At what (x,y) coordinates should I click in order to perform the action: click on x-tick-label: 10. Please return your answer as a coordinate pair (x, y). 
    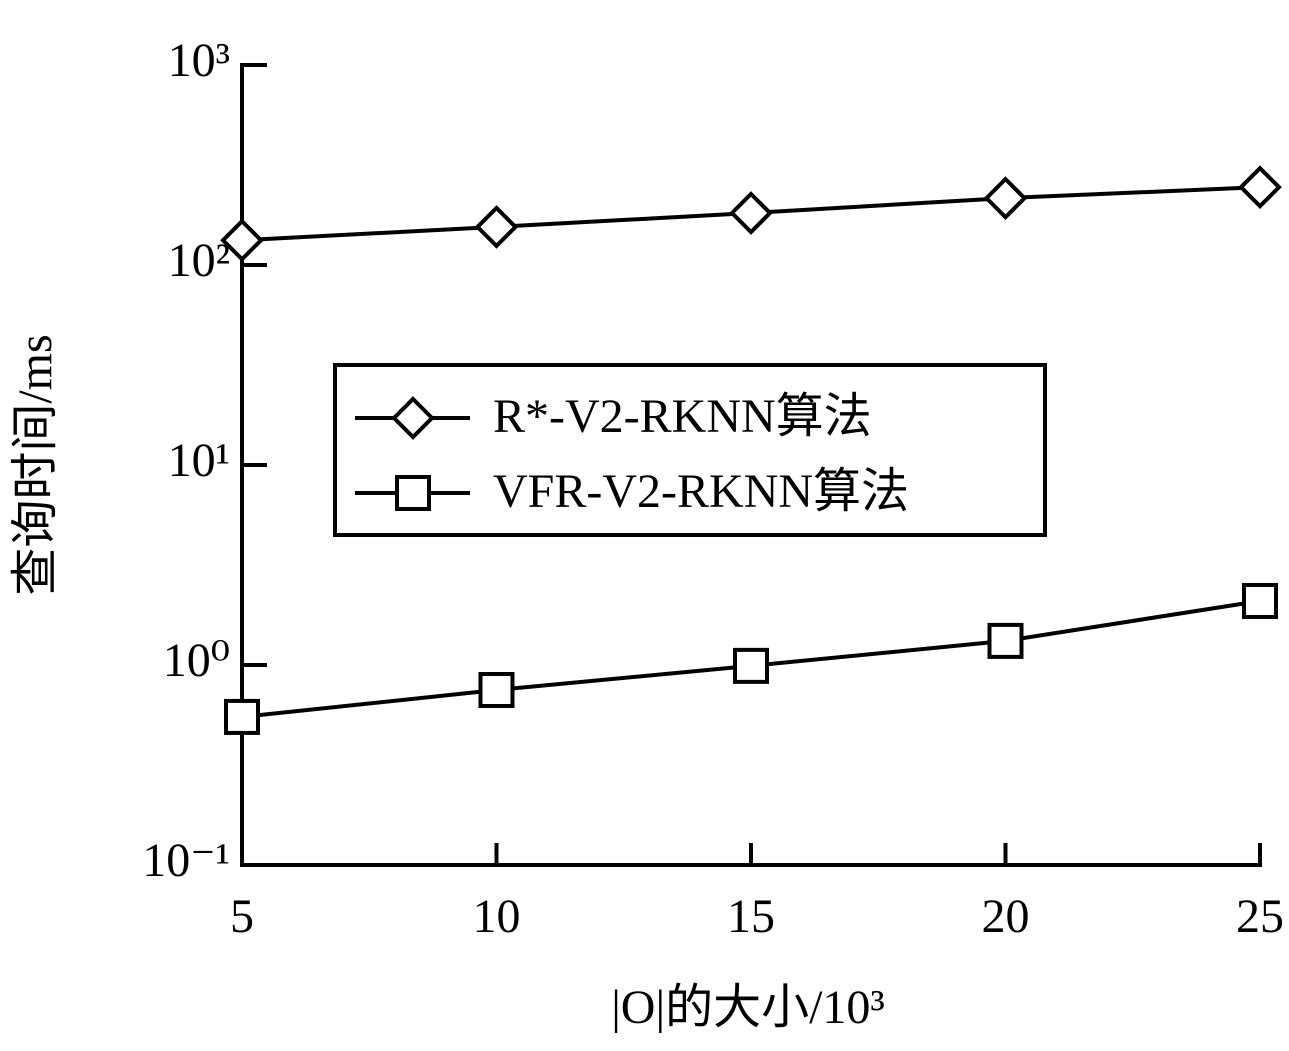
    Looking at the image, I should click on (497, 916).